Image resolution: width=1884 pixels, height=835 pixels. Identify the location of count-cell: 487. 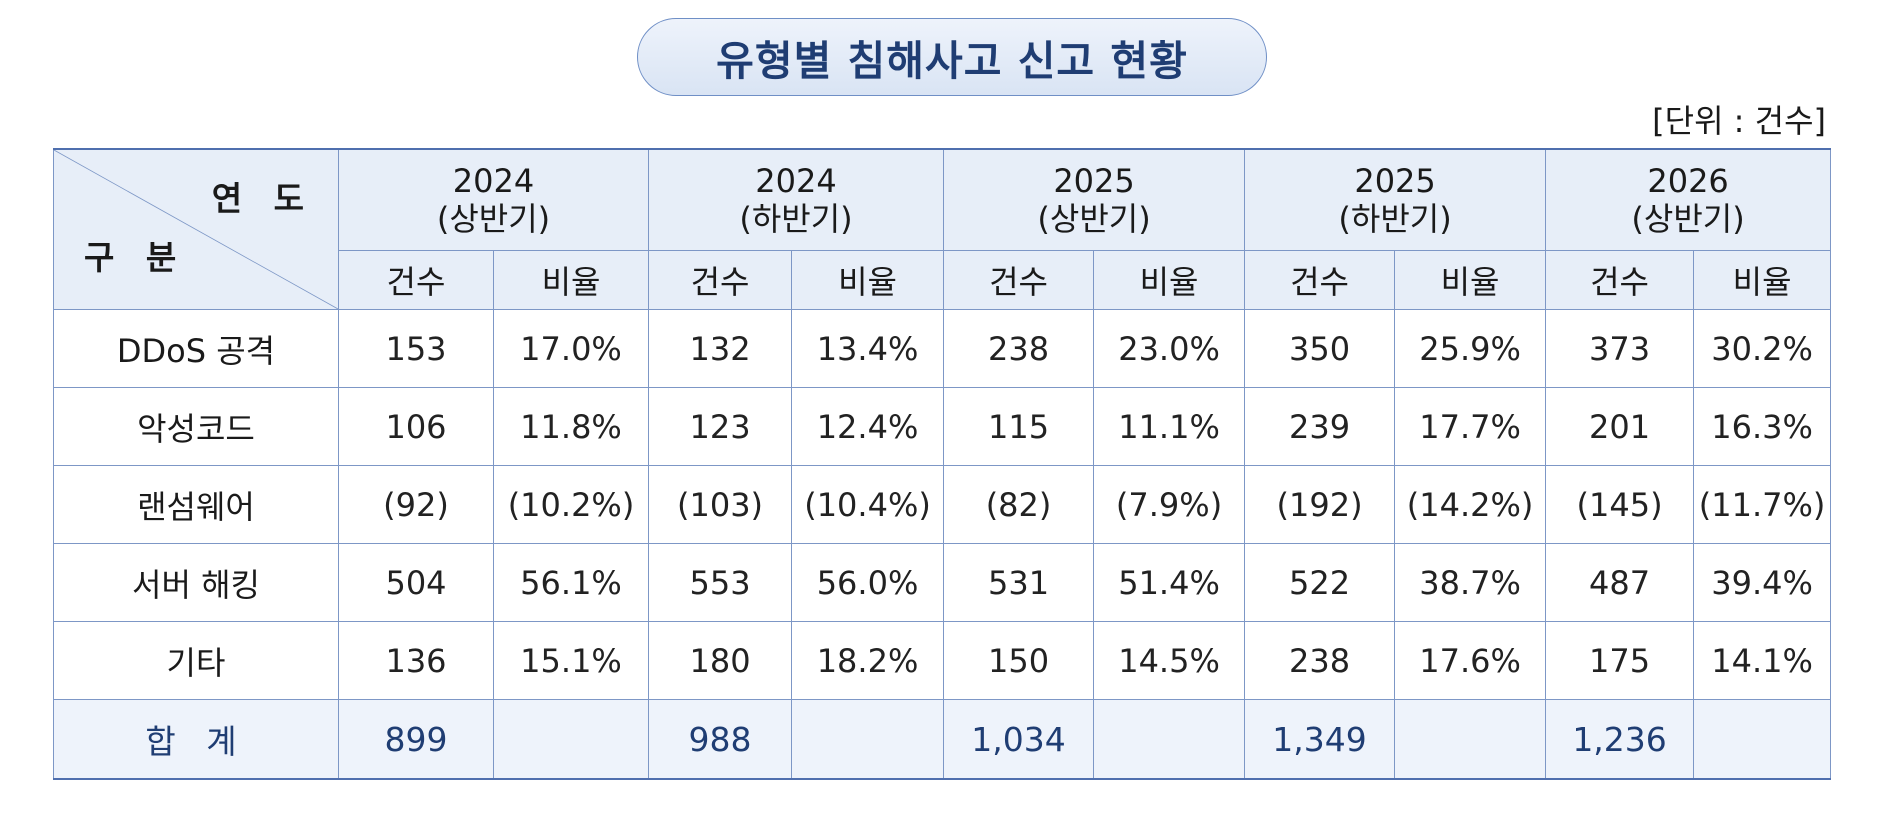
(1620, 582).